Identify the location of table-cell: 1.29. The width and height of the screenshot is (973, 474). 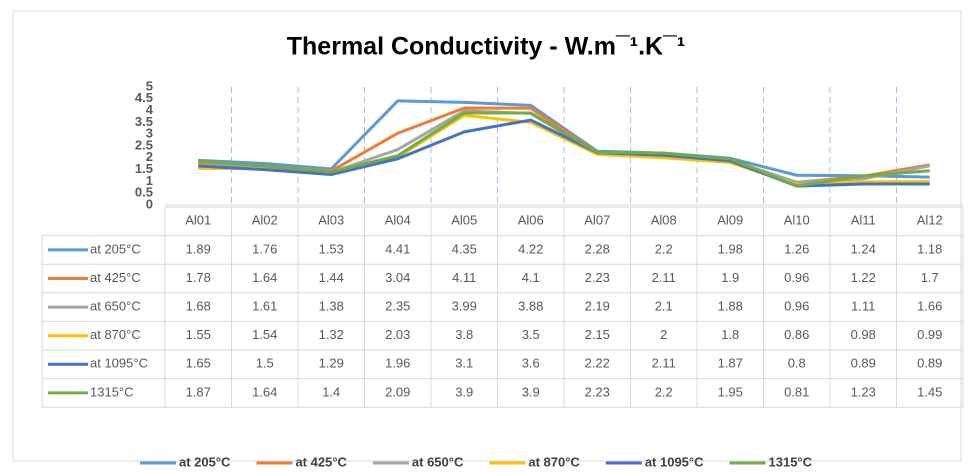
(331, 363).